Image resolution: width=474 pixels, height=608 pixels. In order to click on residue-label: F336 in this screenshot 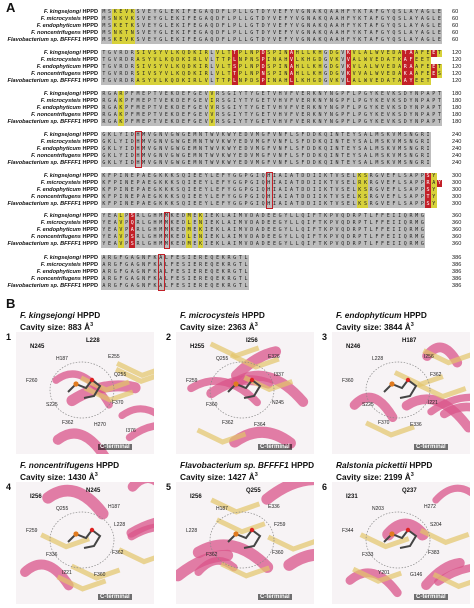, I will do `click(52, 555)`.